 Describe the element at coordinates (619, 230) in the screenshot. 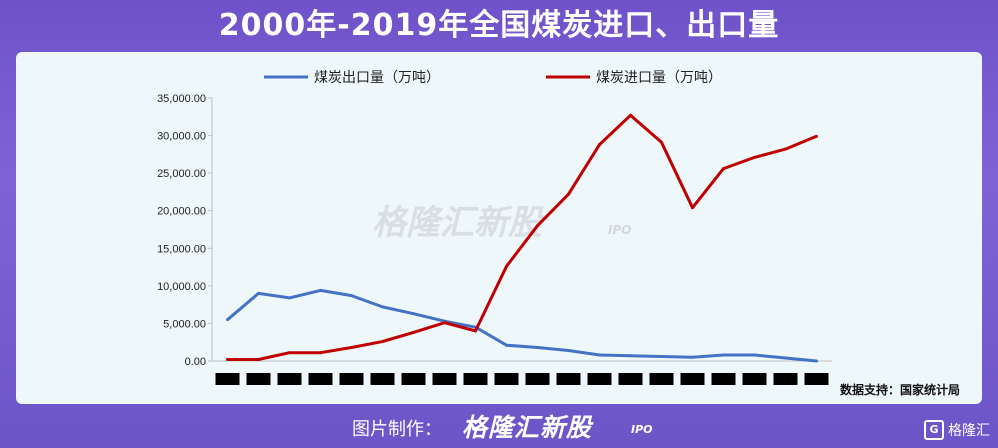

I see `watermark-suffix: IPO` at that location.